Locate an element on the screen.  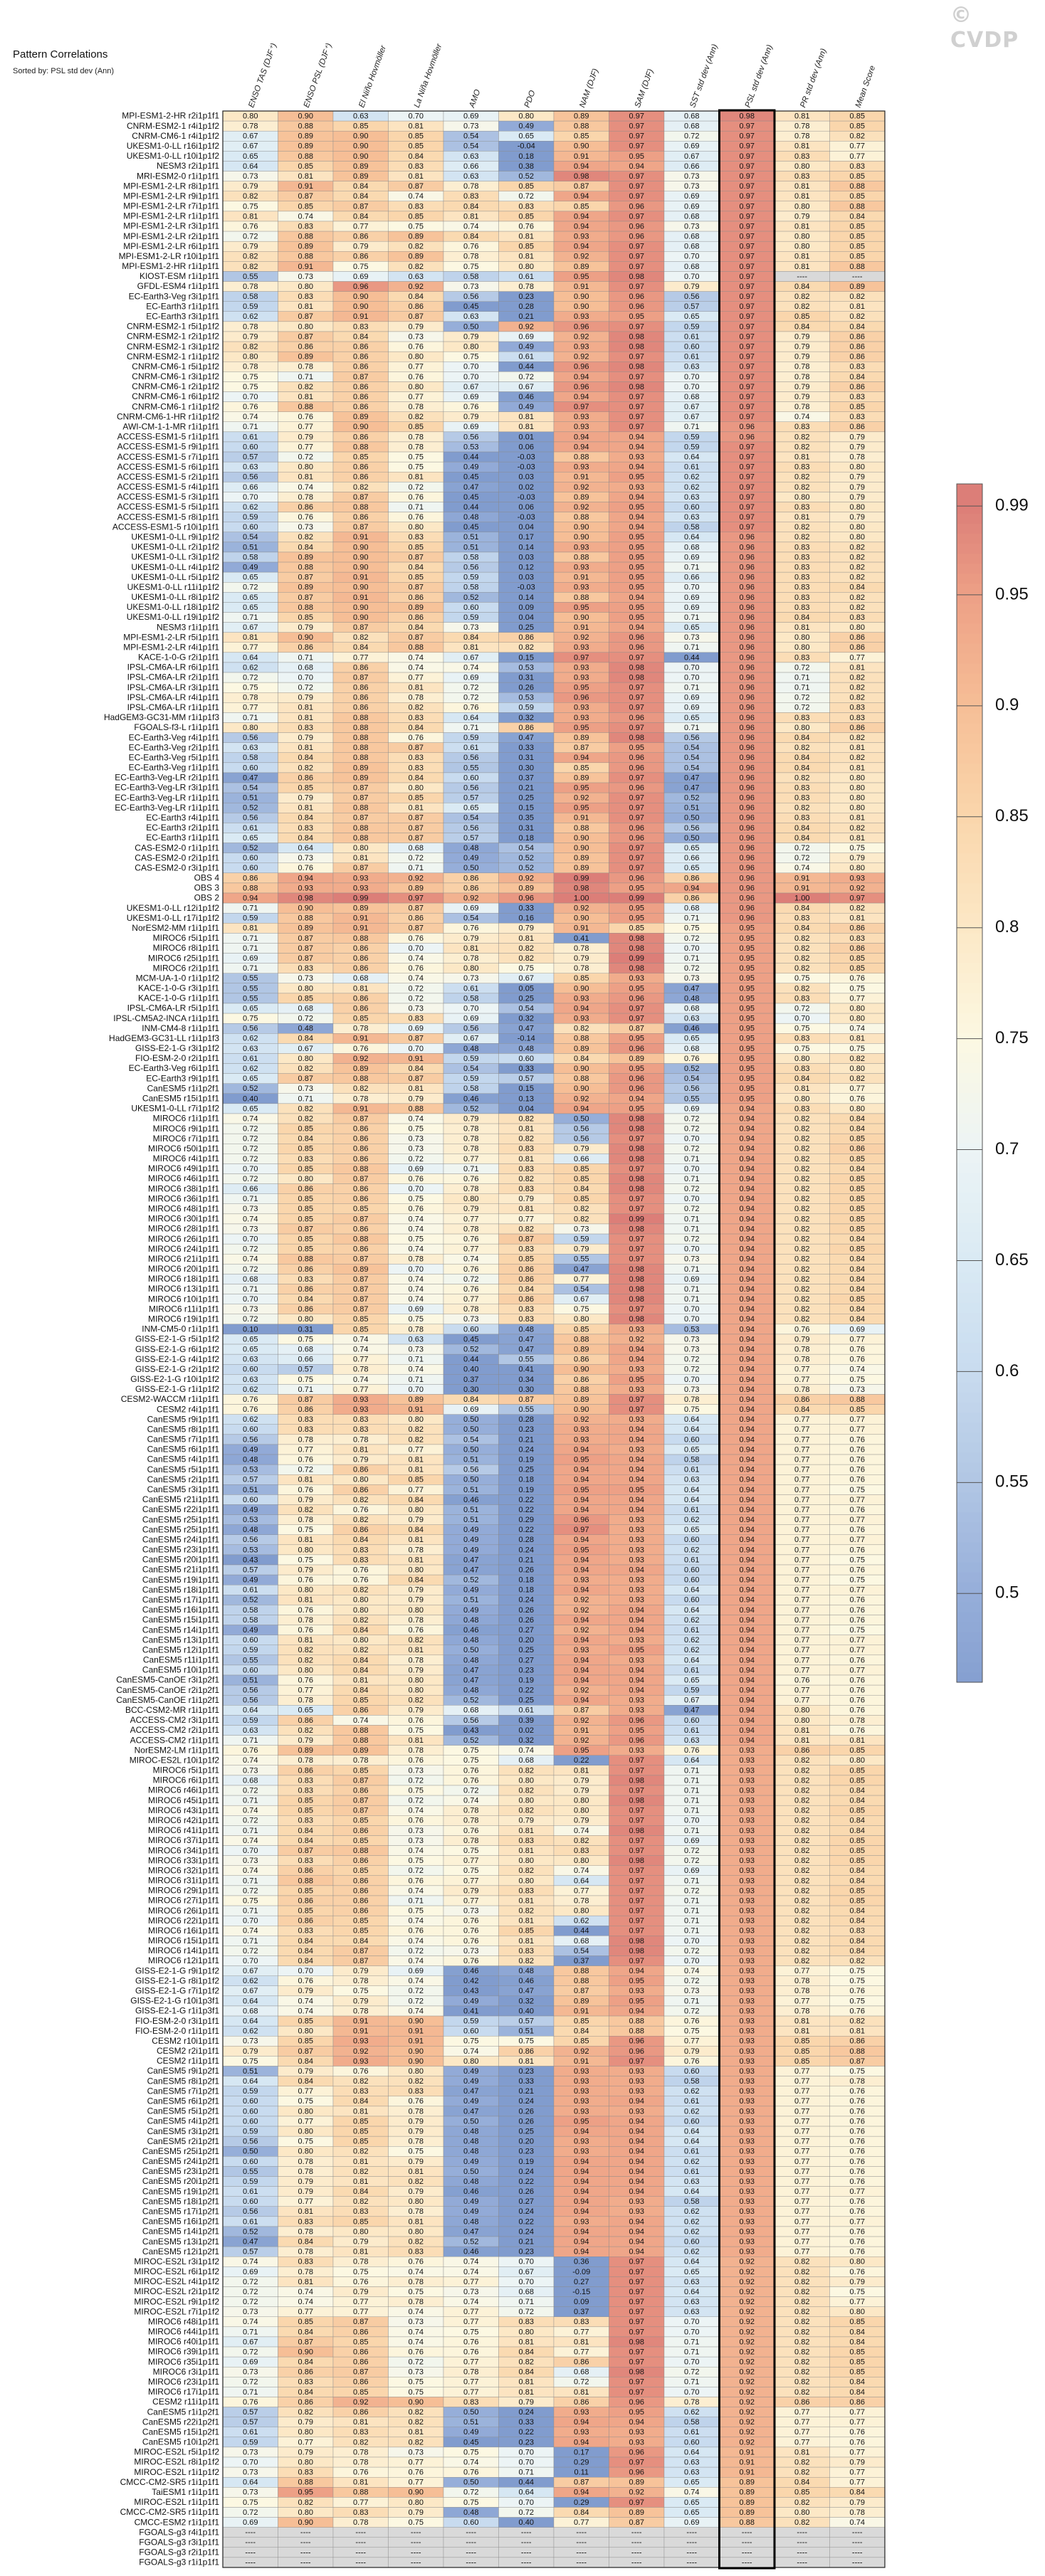
heatmap-cell: 0.60 is located at coordinates (250, 447).